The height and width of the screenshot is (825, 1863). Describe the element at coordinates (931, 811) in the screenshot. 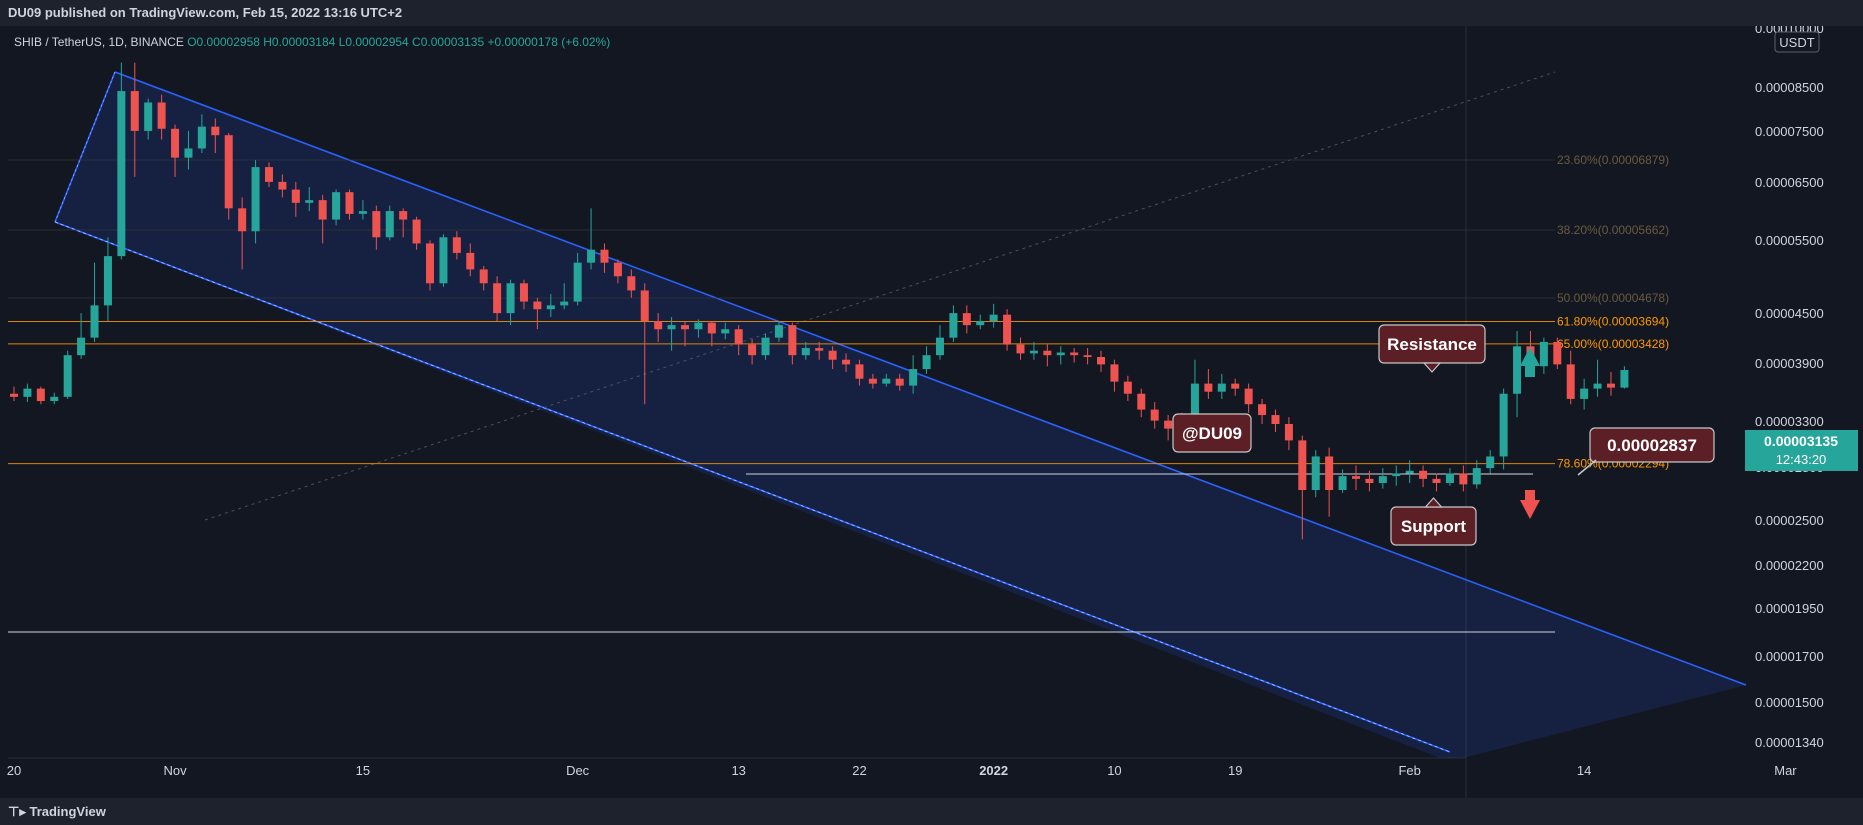

I see `footer-bar: ⊤▸ TradingView` at that location.